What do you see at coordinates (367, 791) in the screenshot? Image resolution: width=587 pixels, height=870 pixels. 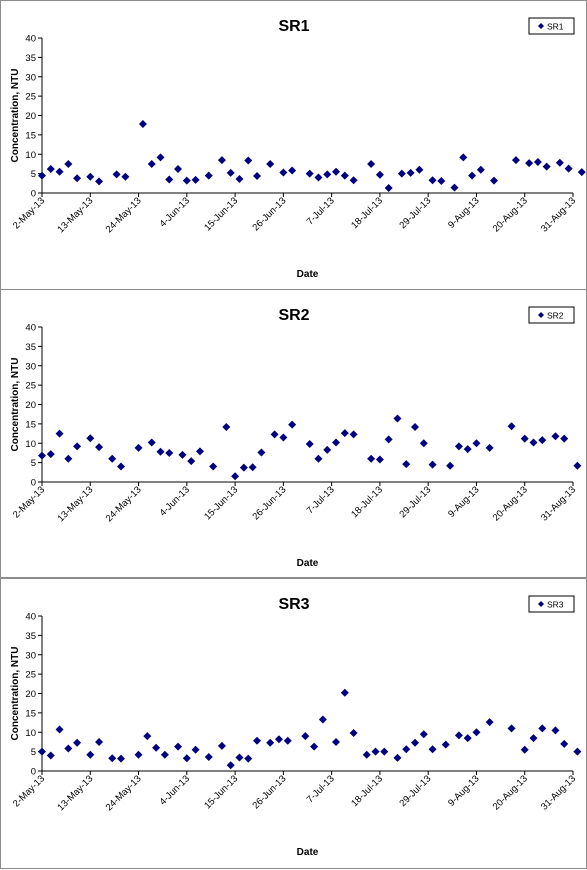 I see `x-tick-label: 18-Jul-13` at bounding box center [367, 791].